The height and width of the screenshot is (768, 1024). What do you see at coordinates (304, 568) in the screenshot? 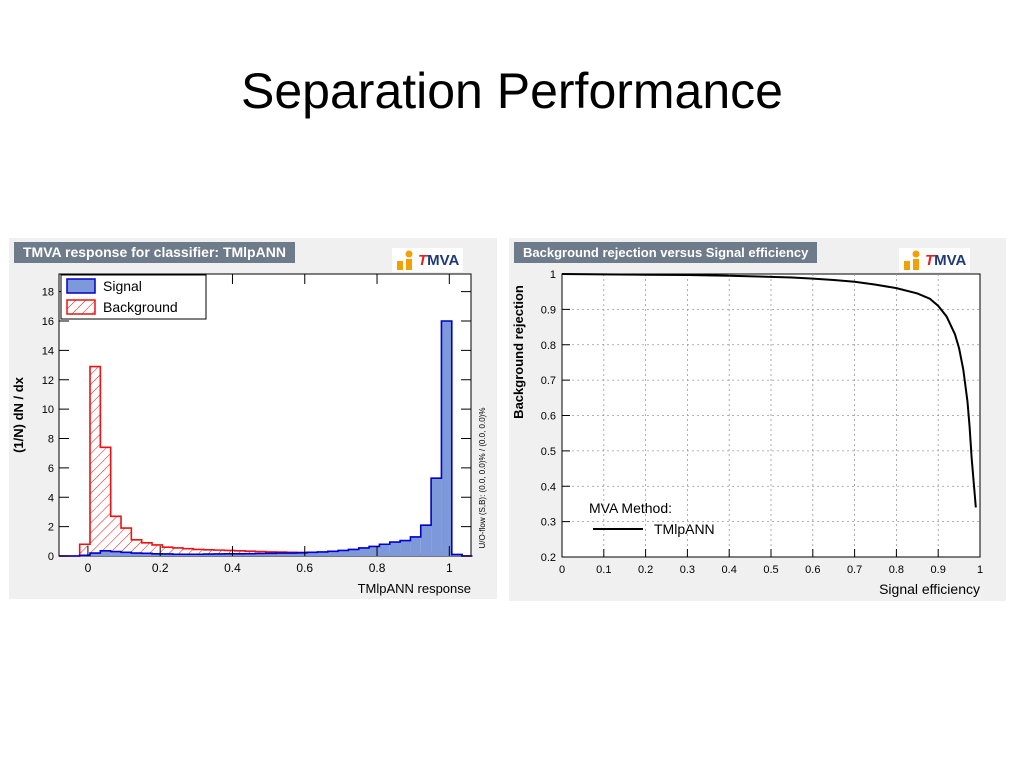
I see `histogram-x-tick-label: 0.6` at bounding box center [304, 568].